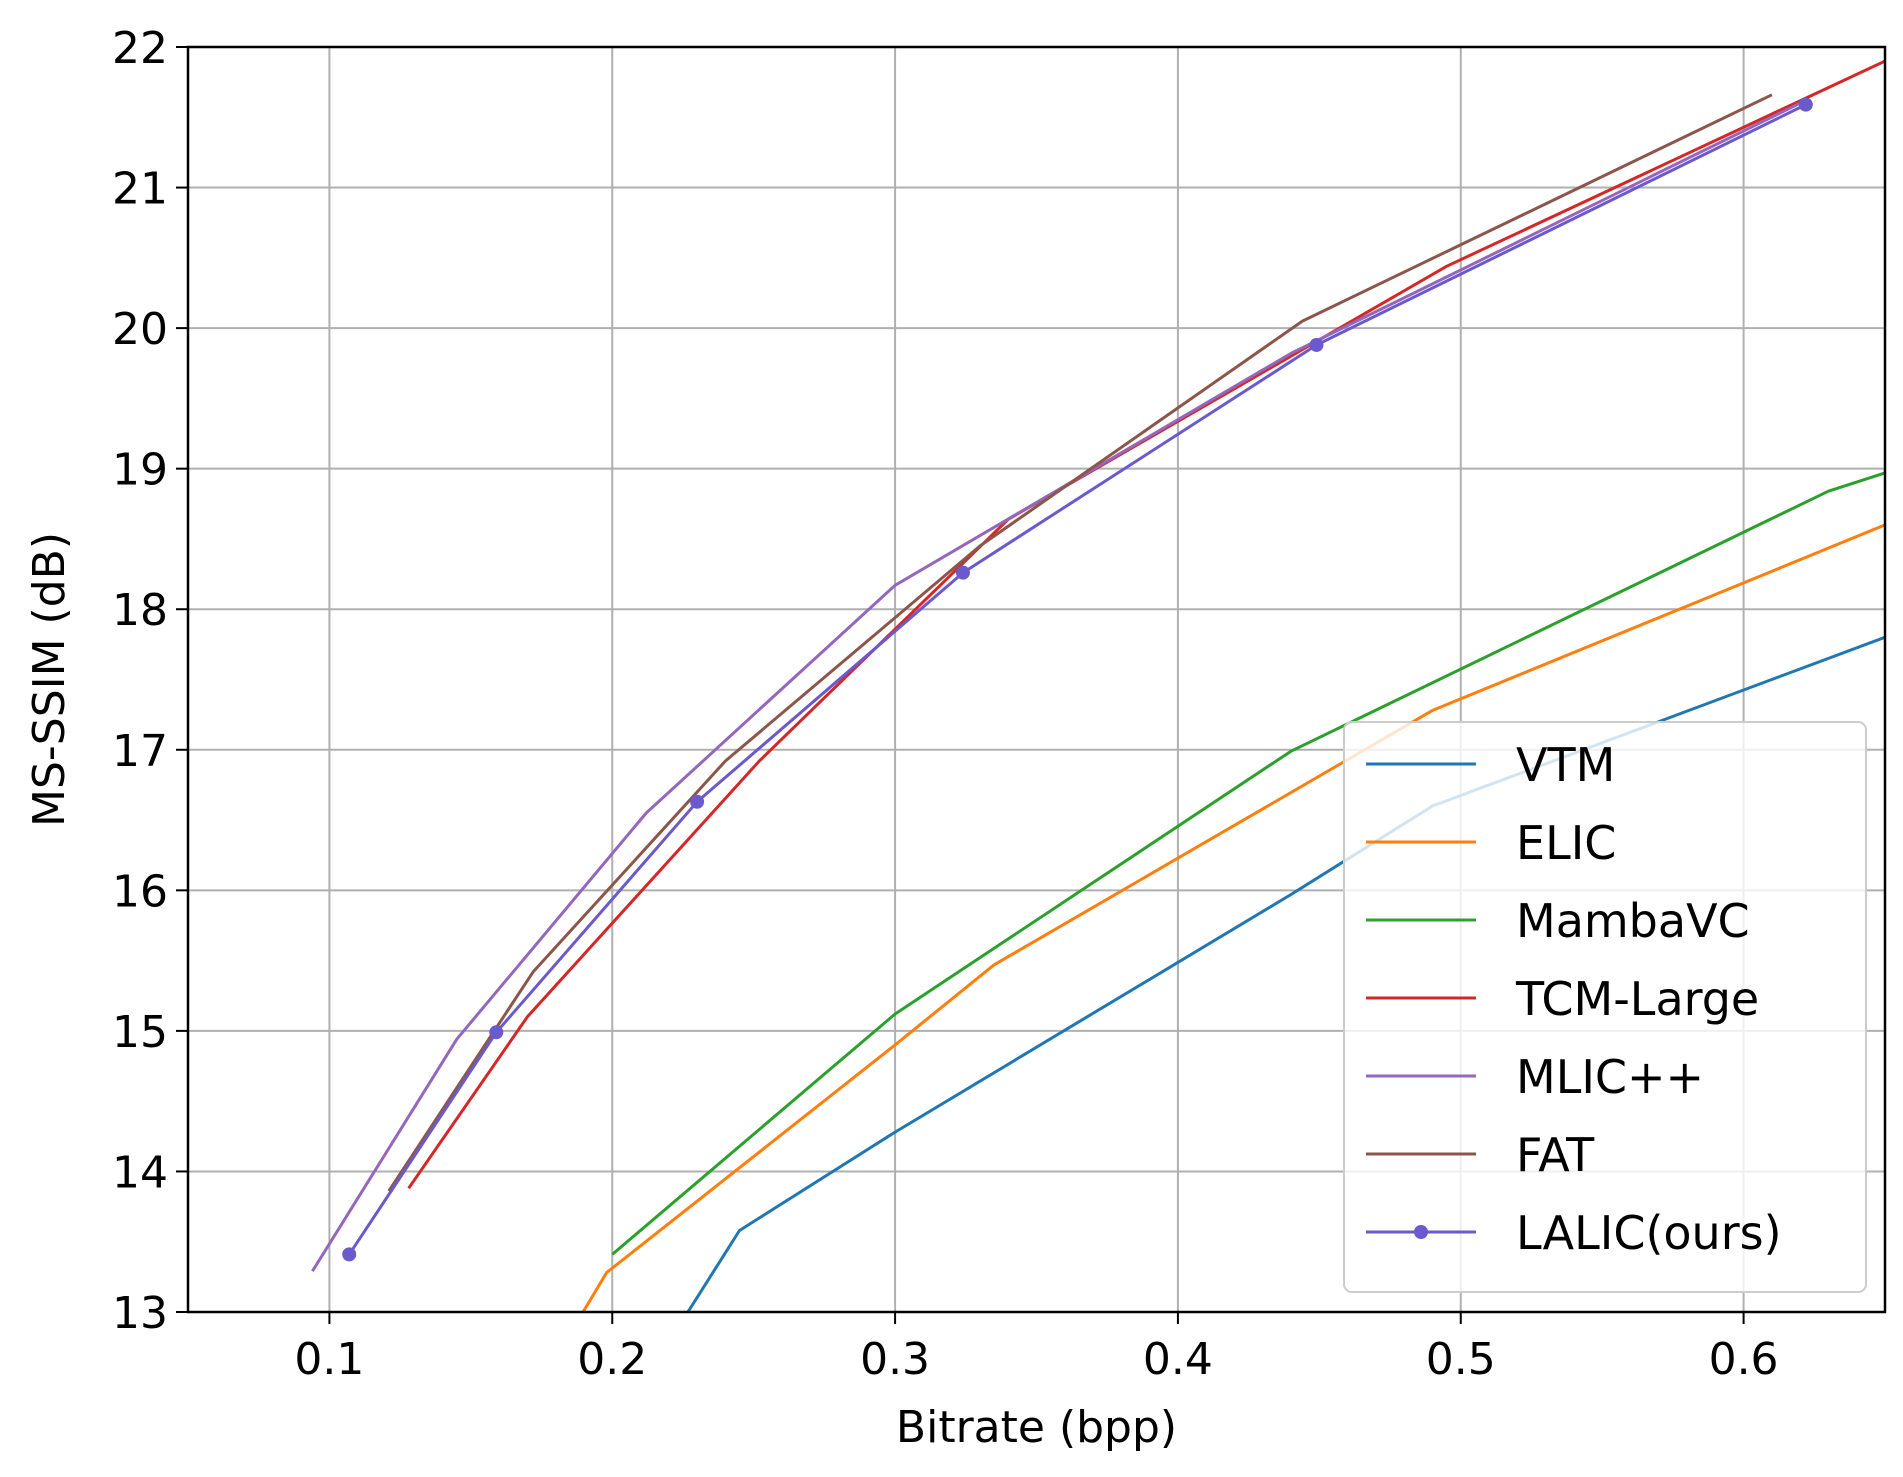 This screenshot has width=1903, height=1477. Describe the element at coordinates (140, 610) in the screenshot. I see `y-tick-label: 18` at that location.